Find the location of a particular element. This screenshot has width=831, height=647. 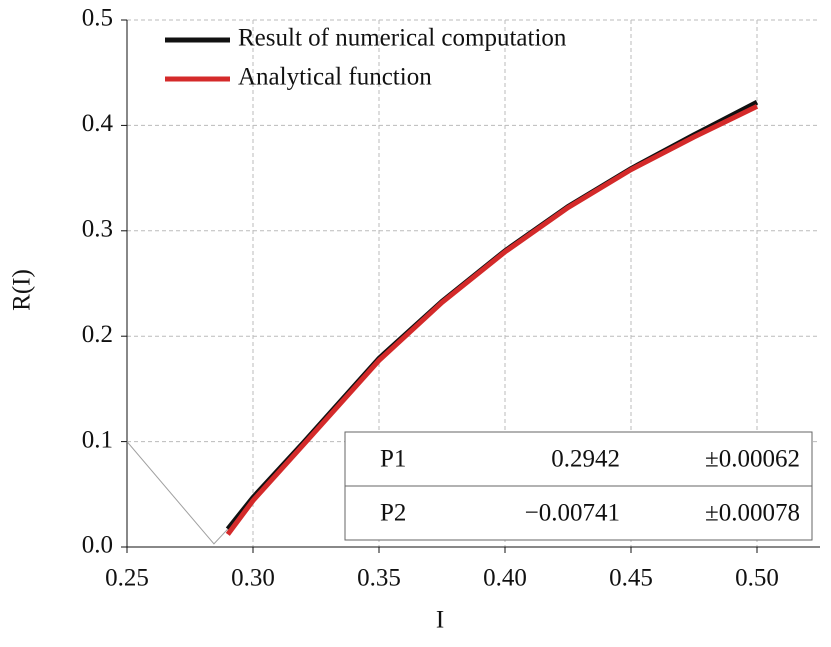

table-cell: P1 is located at coordinates (393, 459).